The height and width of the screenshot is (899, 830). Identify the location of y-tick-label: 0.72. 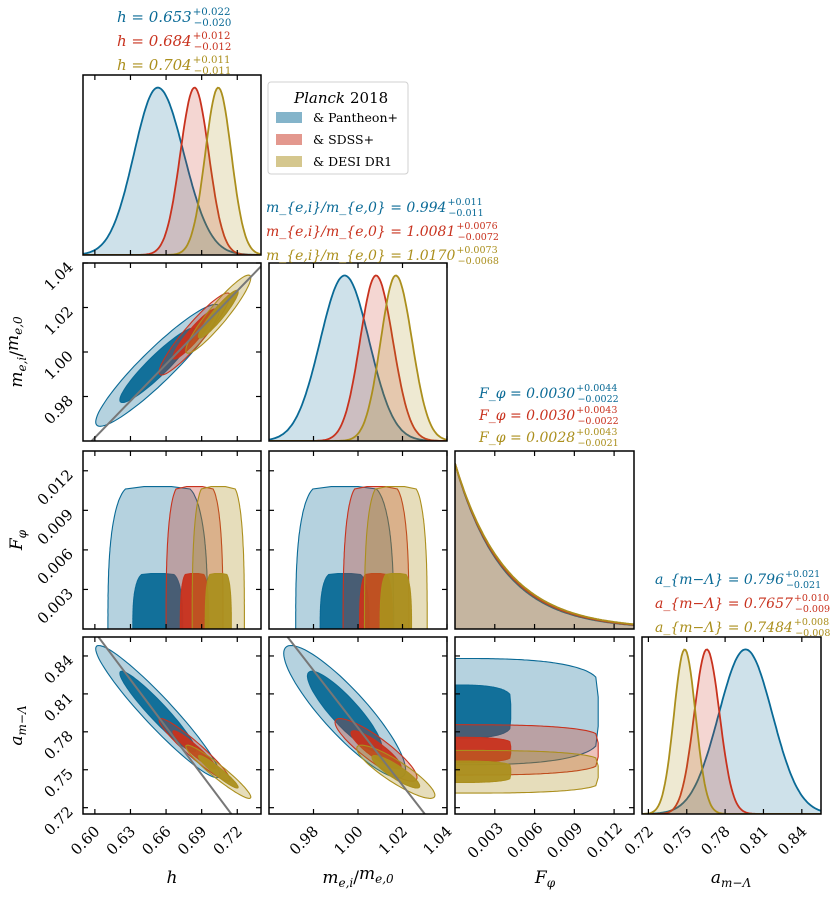
(58, 821).